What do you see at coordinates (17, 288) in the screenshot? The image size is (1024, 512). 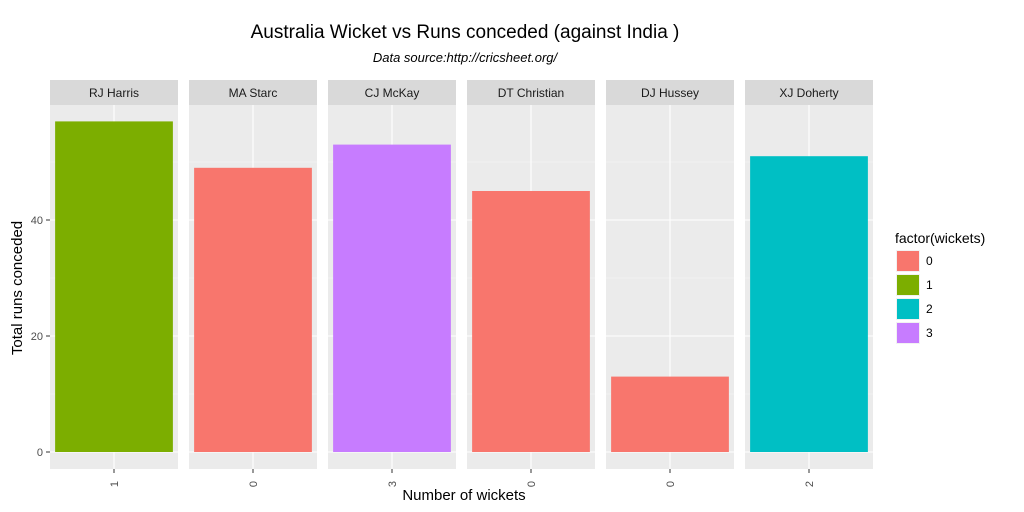 I see `y-axis-title: Total runs conceded` at bounding box center [17, 288].